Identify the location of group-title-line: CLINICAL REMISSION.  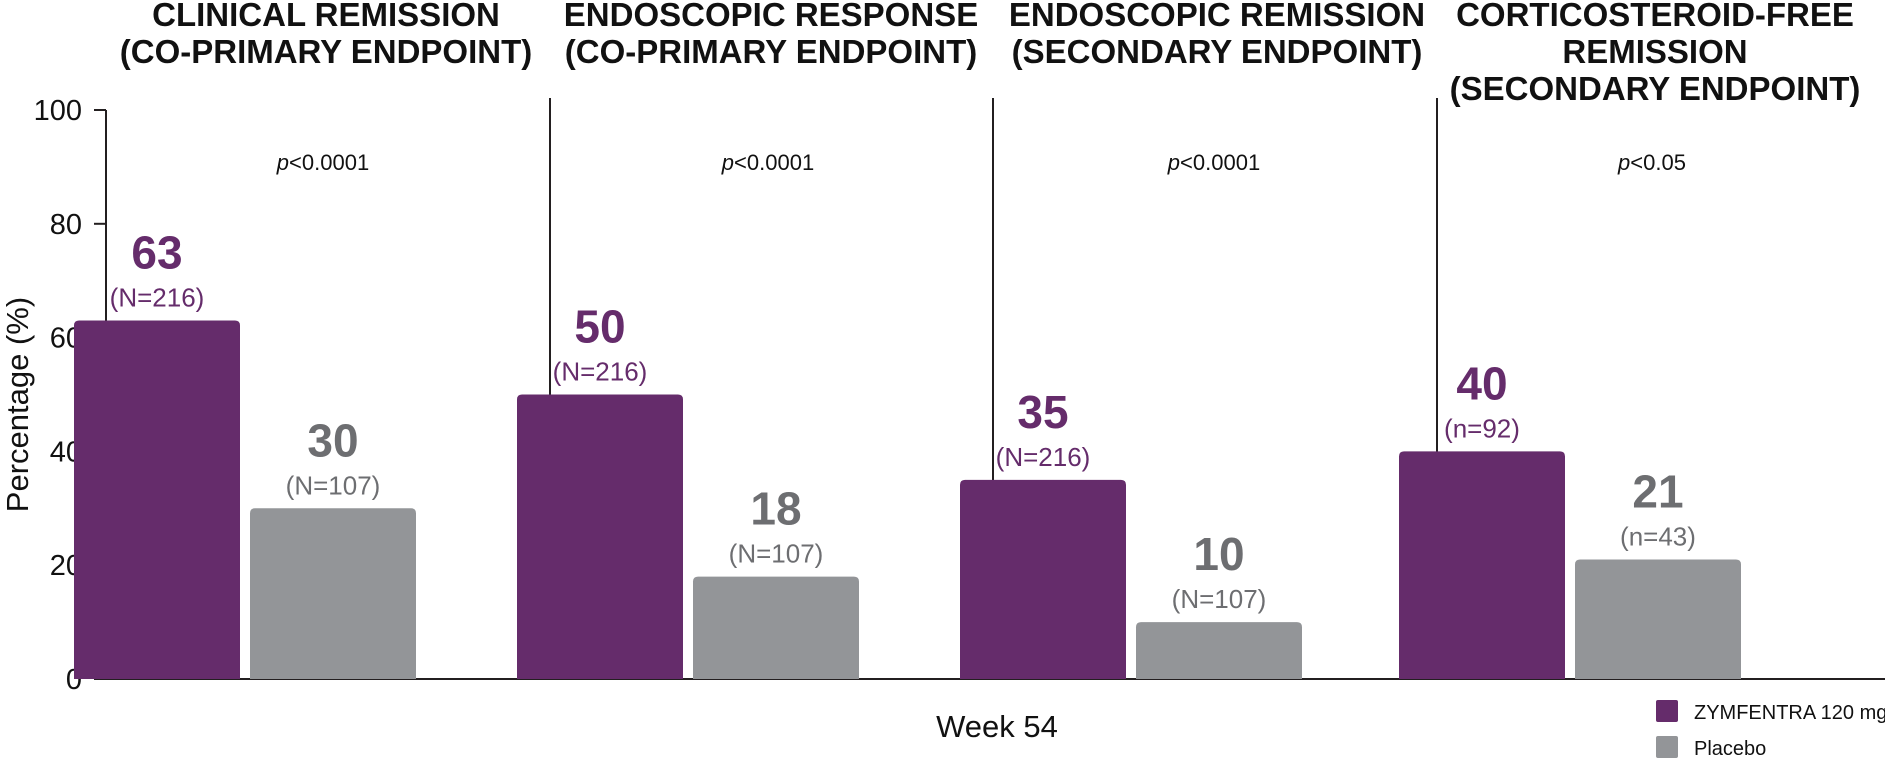
(326, 16).